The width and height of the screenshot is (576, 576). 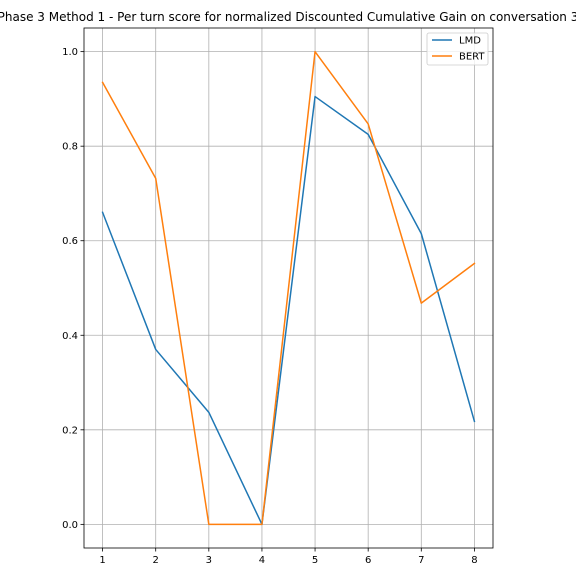 I want to click on legend-label-bert: BERT, so click(x=472, y=57).